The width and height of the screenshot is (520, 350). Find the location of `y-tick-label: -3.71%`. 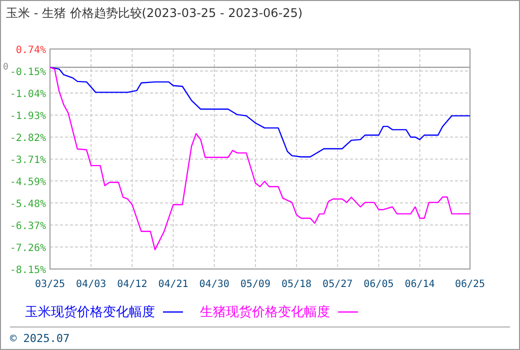

y-tick-label: -3.71% is located at coordinates (28, 160).